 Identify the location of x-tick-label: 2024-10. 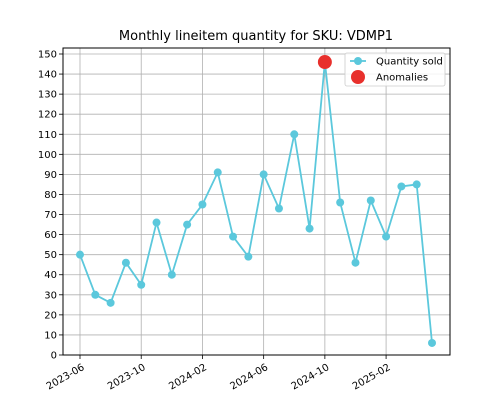
(311, 377).